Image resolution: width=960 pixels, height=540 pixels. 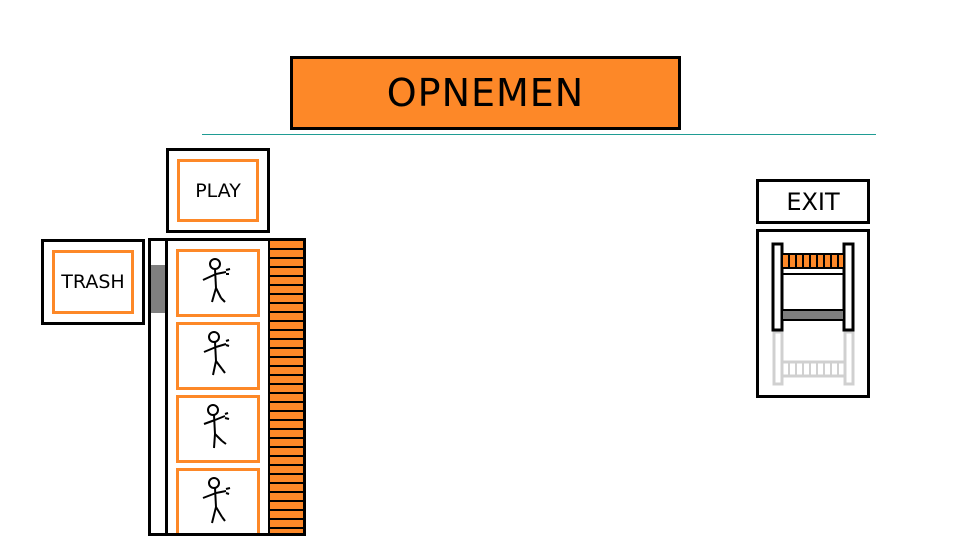 I want to click on play-label: PLAY, so click(x=218, y=190).